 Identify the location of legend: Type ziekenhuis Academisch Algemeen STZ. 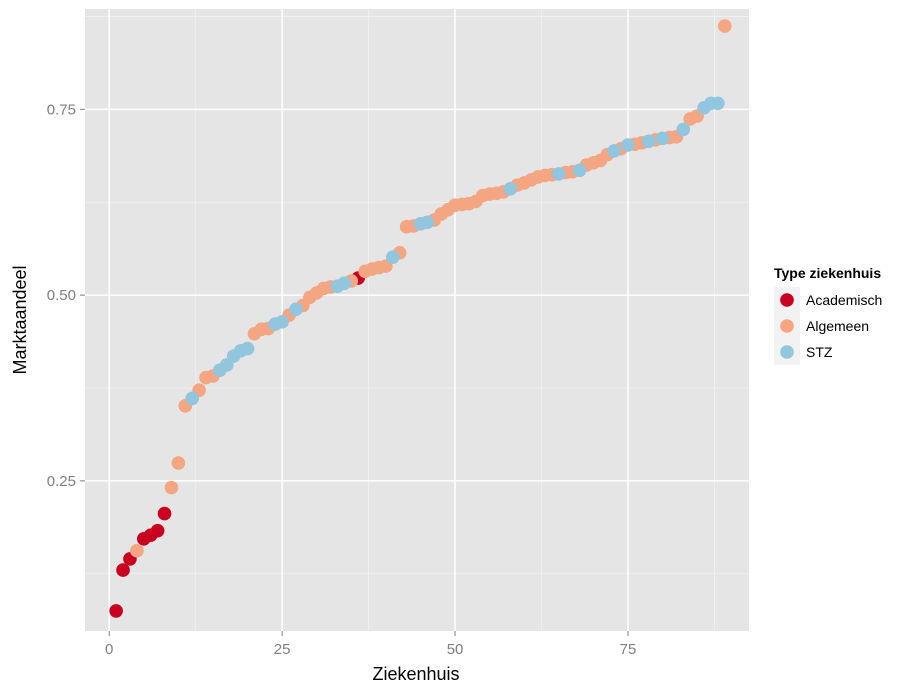
(828, 315).